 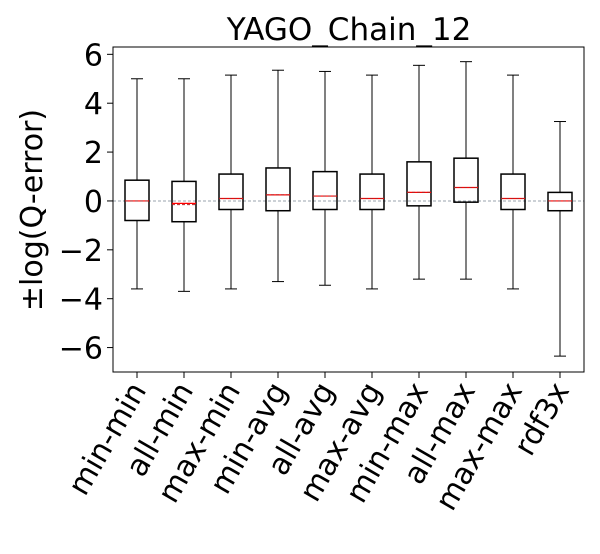 I want to click on box-max-avg, so click(x=372, y=182).